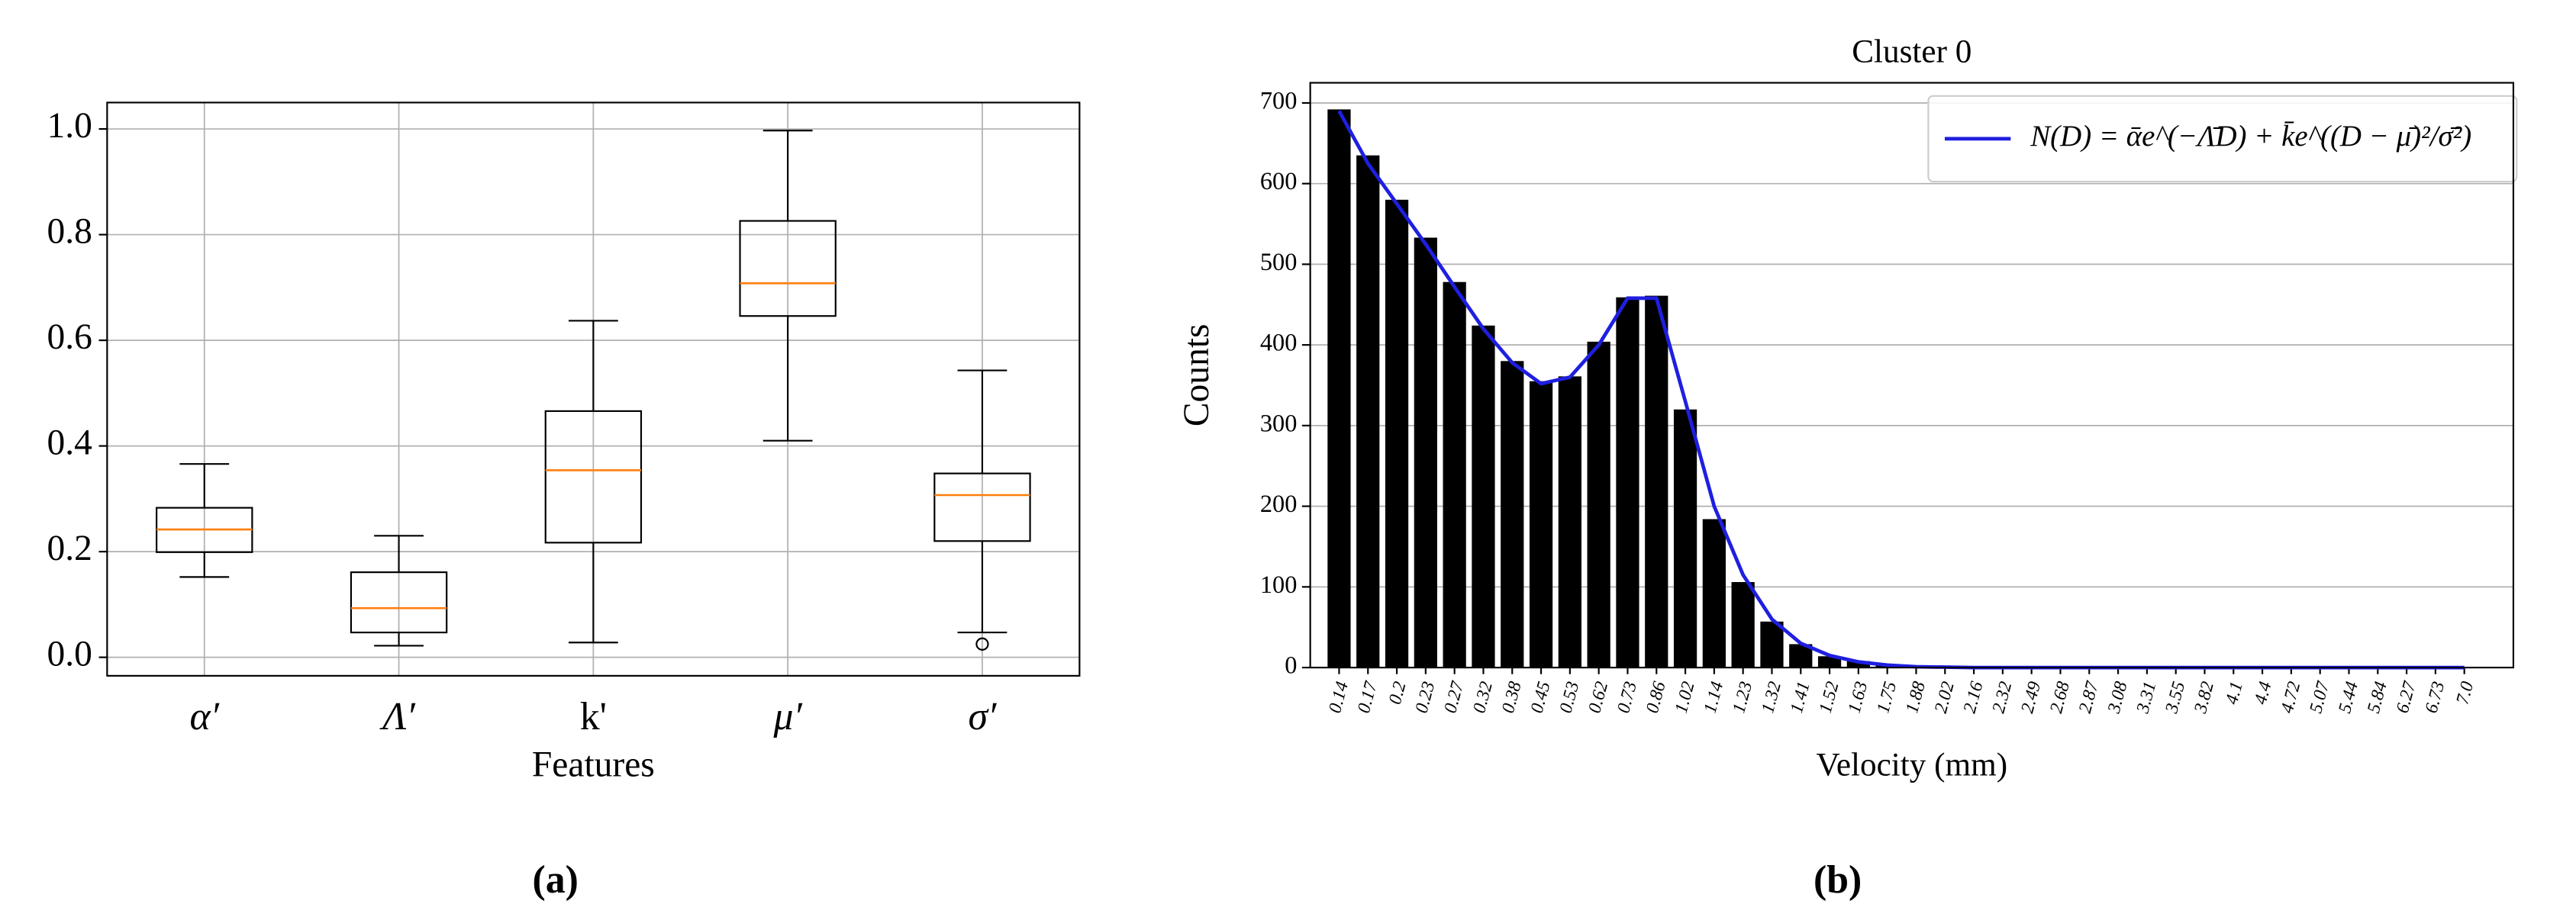 The width and height of the screenshot is (2576, 920). I want to click on y-tick-label: 0.2, so click(69, 548).